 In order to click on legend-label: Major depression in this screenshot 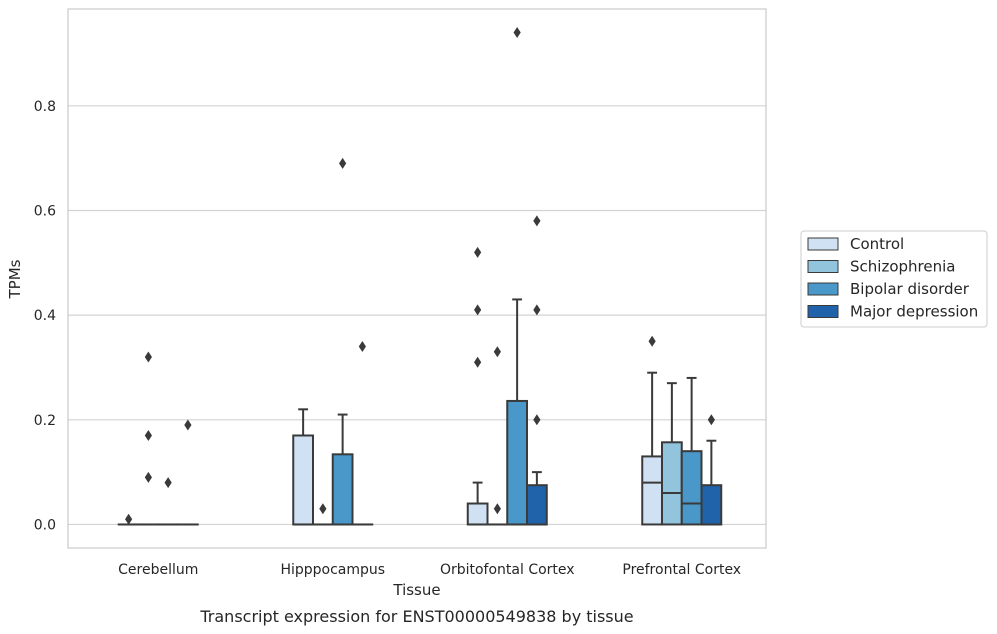, I will do `click(914, 312)`.